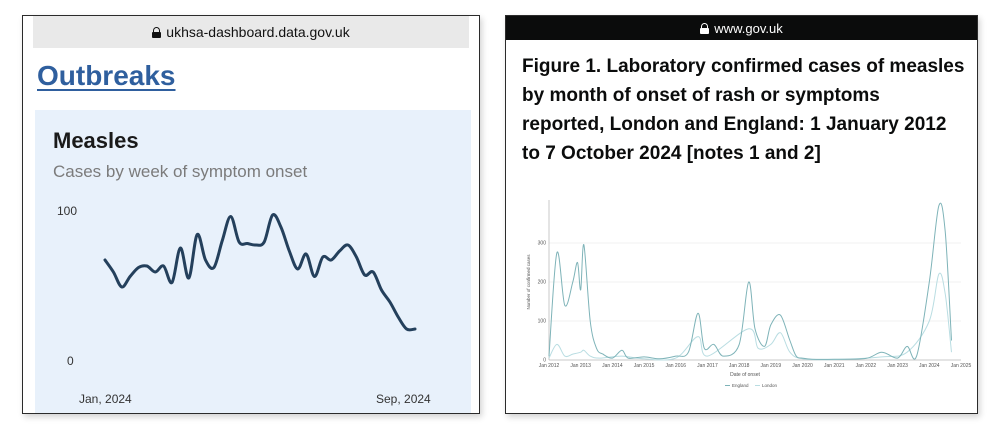  Describe the element at coordinates (70, 361) in the screenshot. I see `y-tick-label-0: 0` at that location.